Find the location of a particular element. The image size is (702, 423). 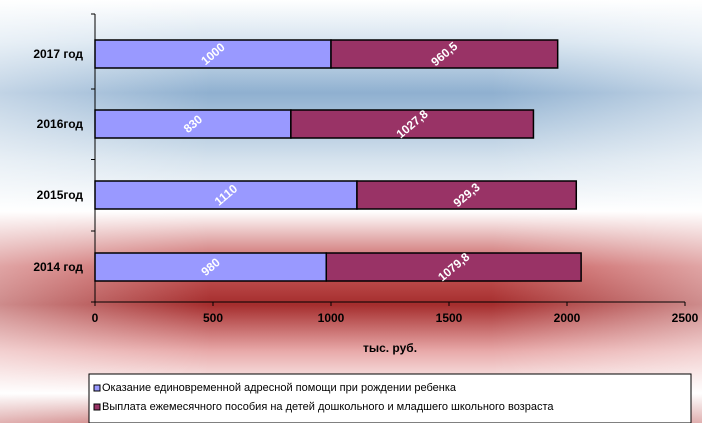

x-tick-label: 2000 is located at coordinates (567, 318).